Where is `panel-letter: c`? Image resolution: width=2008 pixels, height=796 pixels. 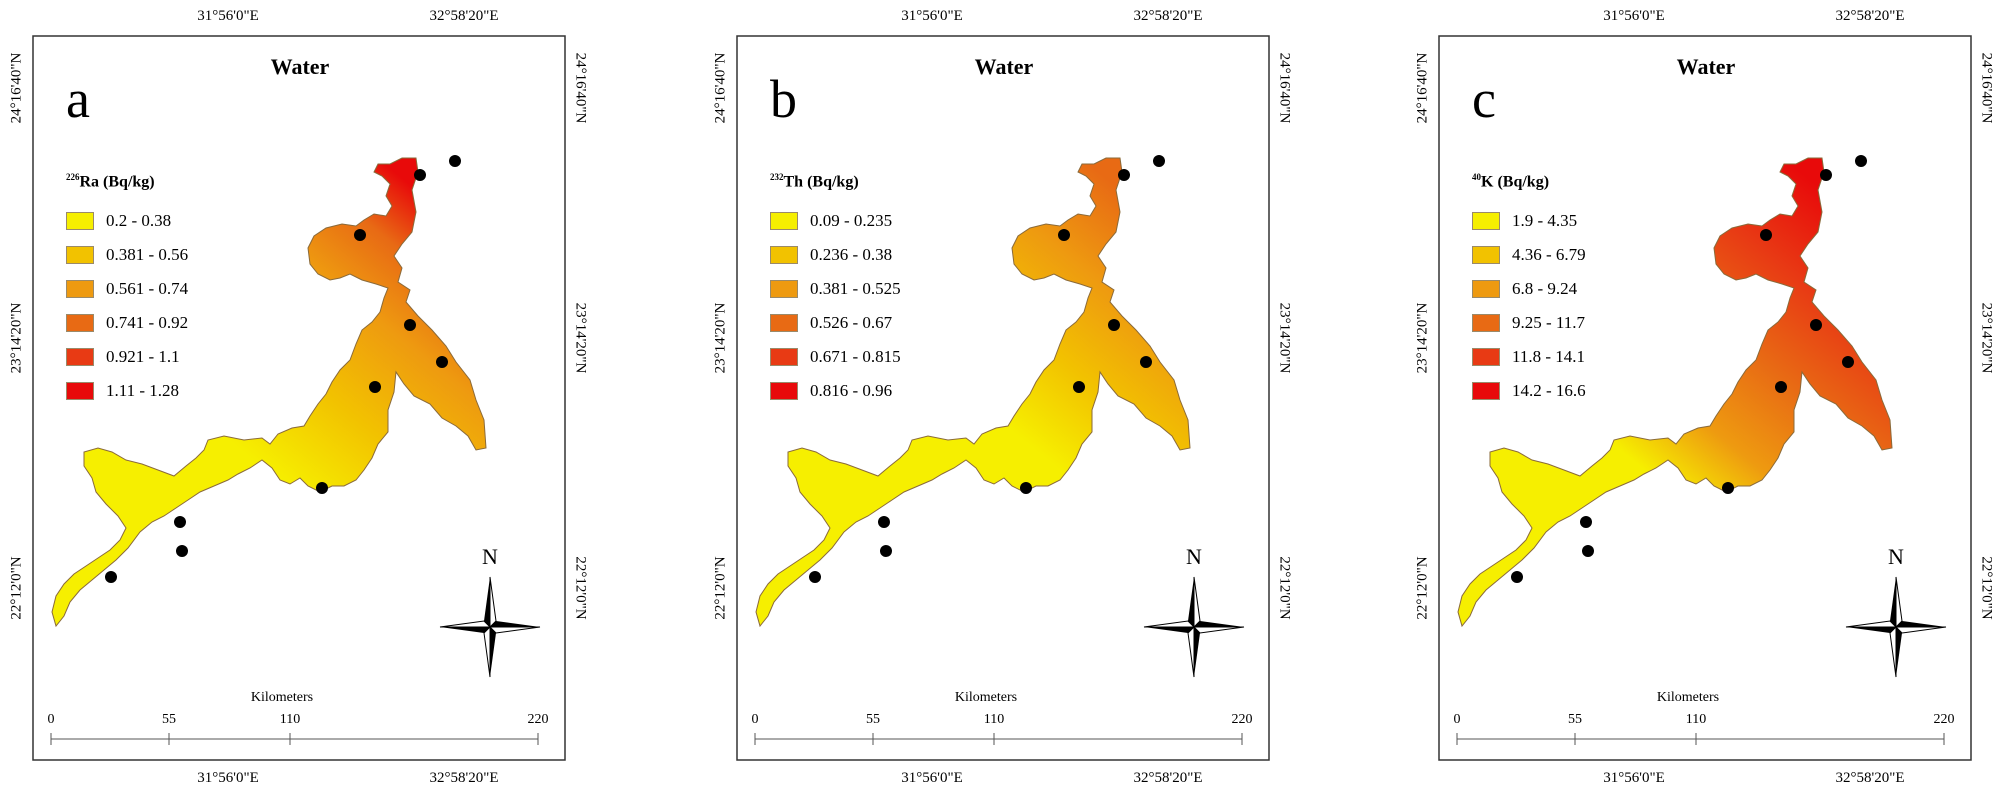
panel-letter: c is located at coordinates (1484, 99).